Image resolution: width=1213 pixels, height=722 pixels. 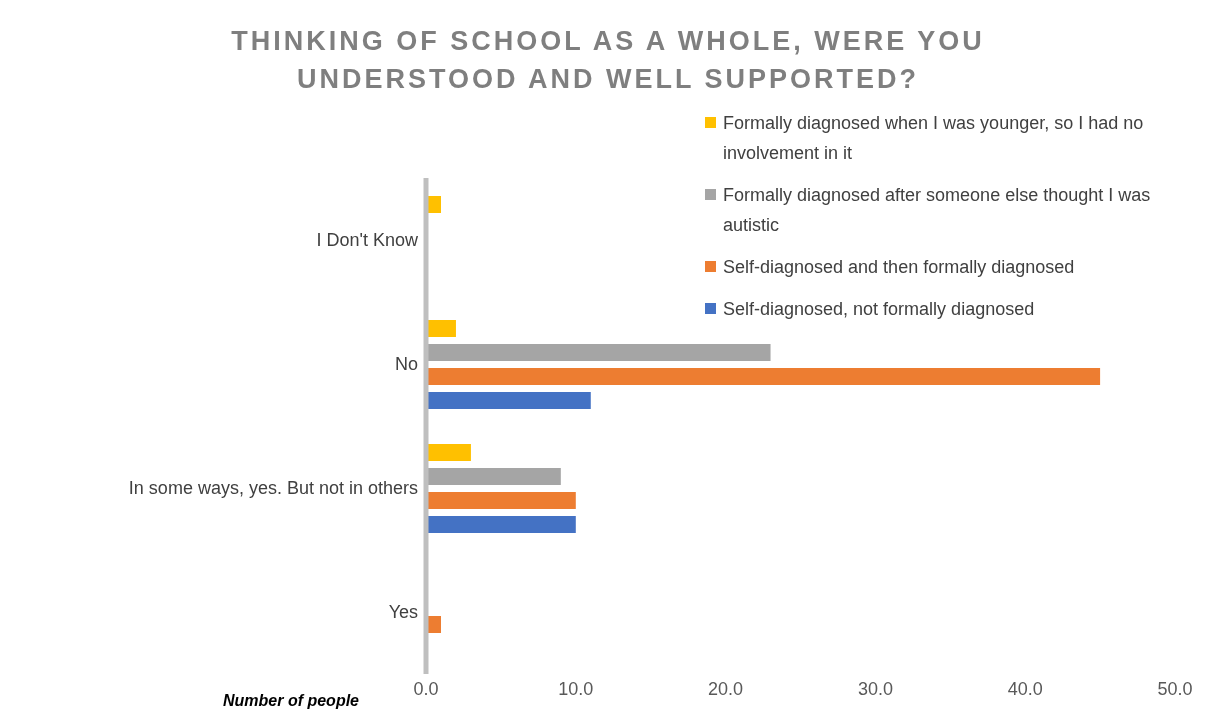 I want to click on legend-label: Self-diagnosed and then formally diagnosed, so click(x=899, y=267).